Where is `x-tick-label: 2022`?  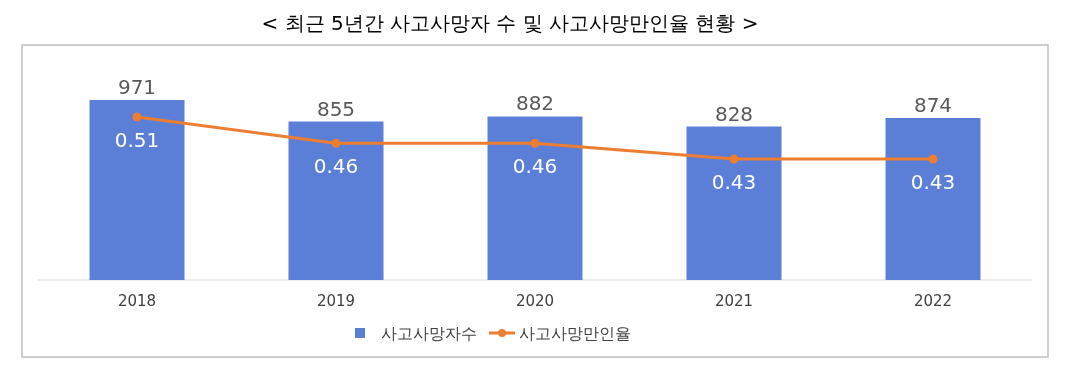
x-tick-label: 2022 is located at coordinates (933, 301).